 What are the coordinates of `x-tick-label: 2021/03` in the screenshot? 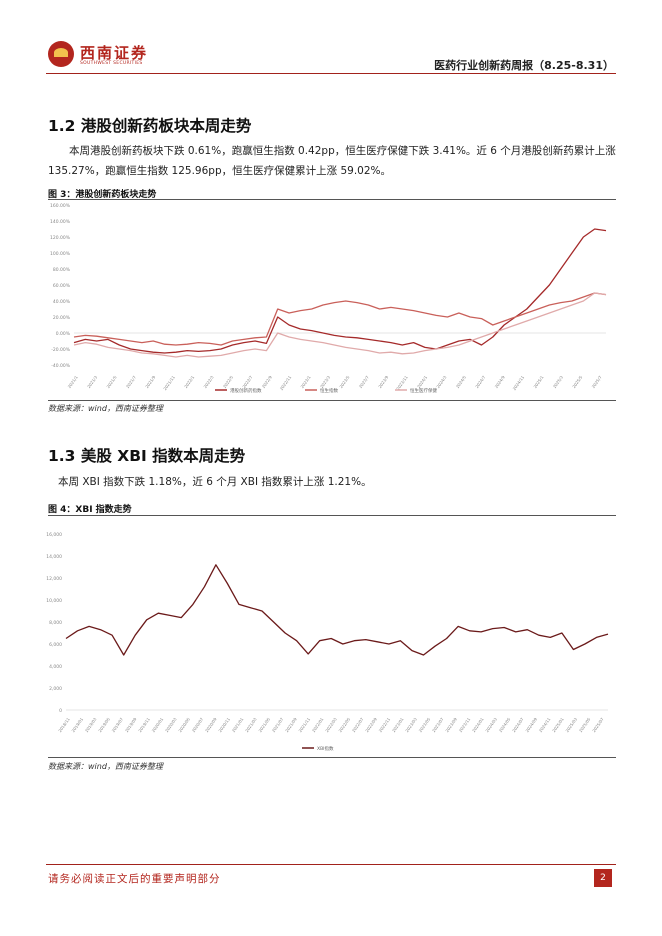 It's located at (251, 724).